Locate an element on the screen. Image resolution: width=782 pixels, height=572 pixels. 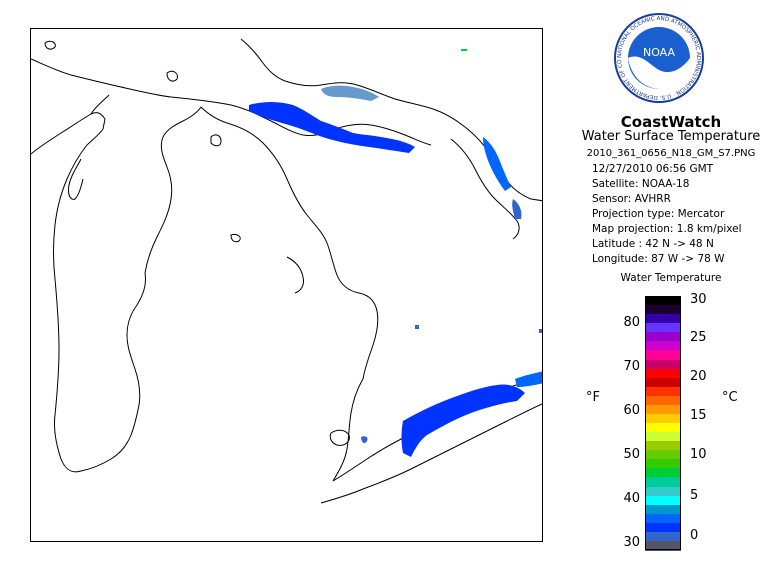
fahrenheit-tick: 30 is located at coordinates (631, 542).